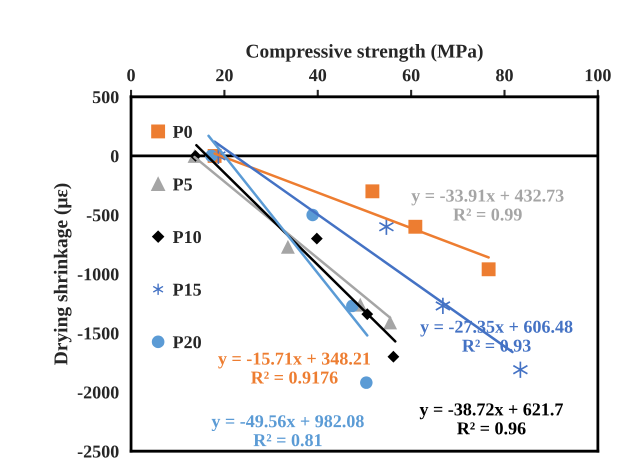  What do you see at coordinates (186, 290) in the screenshot?
I see `legend-label: P15` at bounding box center [186, 290].